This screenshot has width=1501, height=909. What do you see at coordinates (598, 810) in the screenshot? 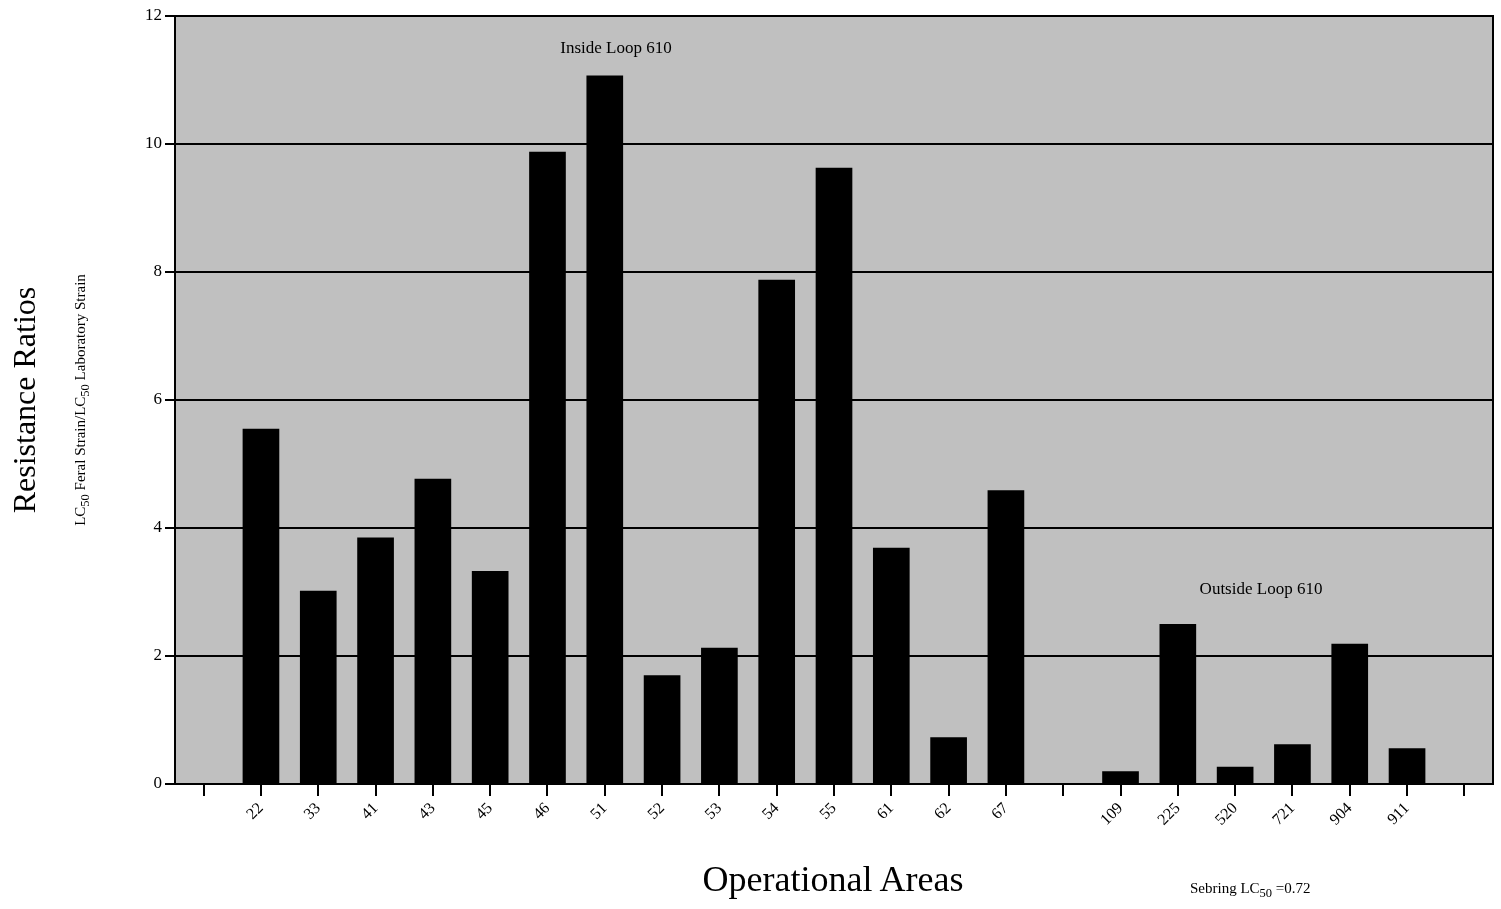
I see `x-tick-label: 51` at bounding box center [598, 810].